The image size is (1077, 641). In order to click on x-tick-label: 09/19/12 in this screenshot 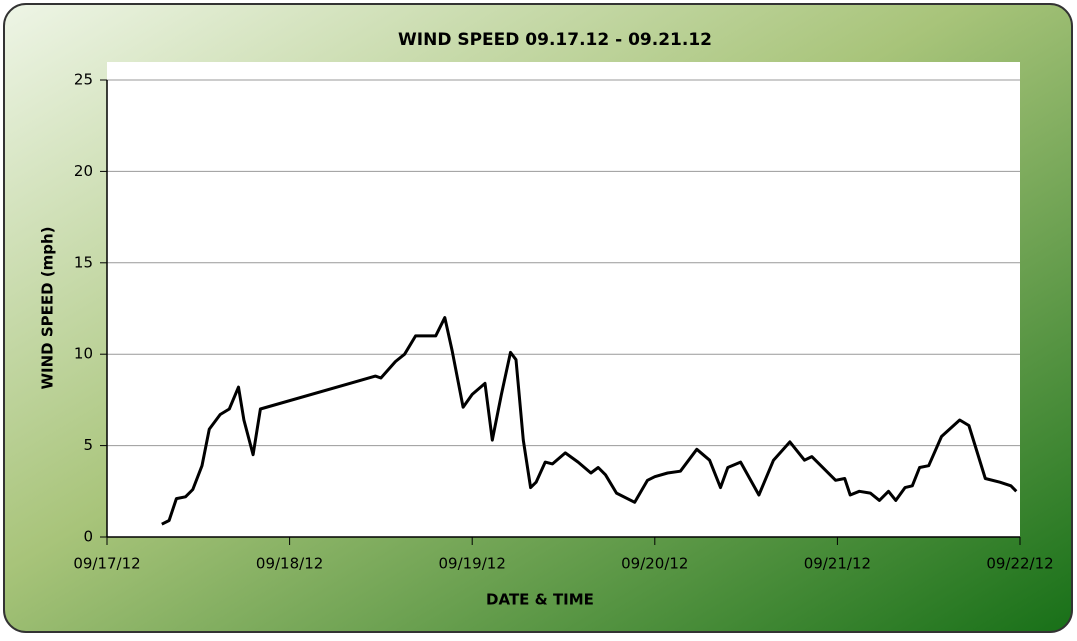, I will do `click(472, 564)`.